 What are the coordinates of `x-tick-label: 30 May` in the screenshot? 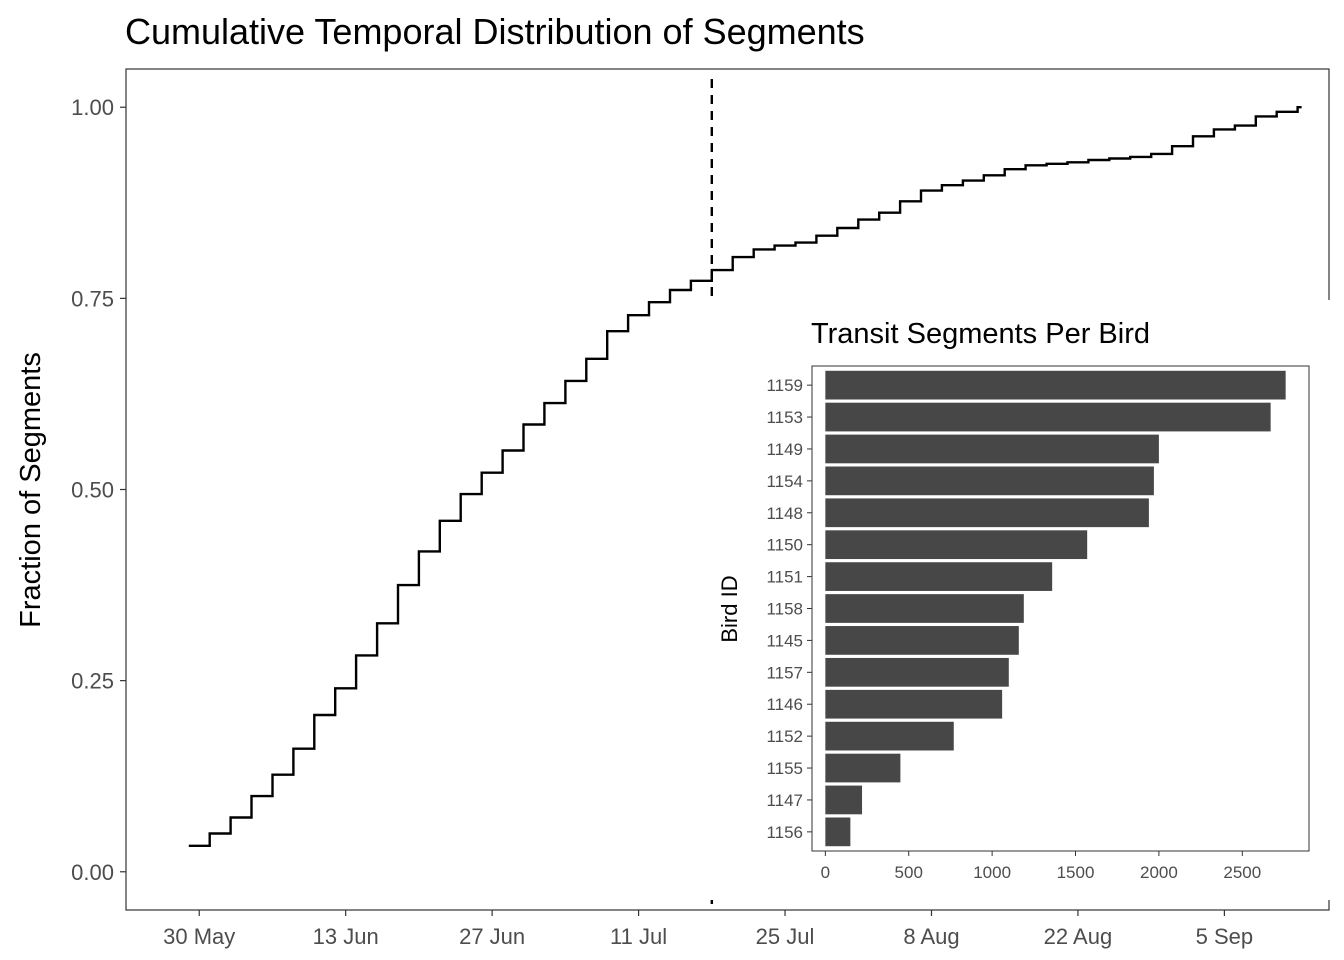 It's located at (199, 936).